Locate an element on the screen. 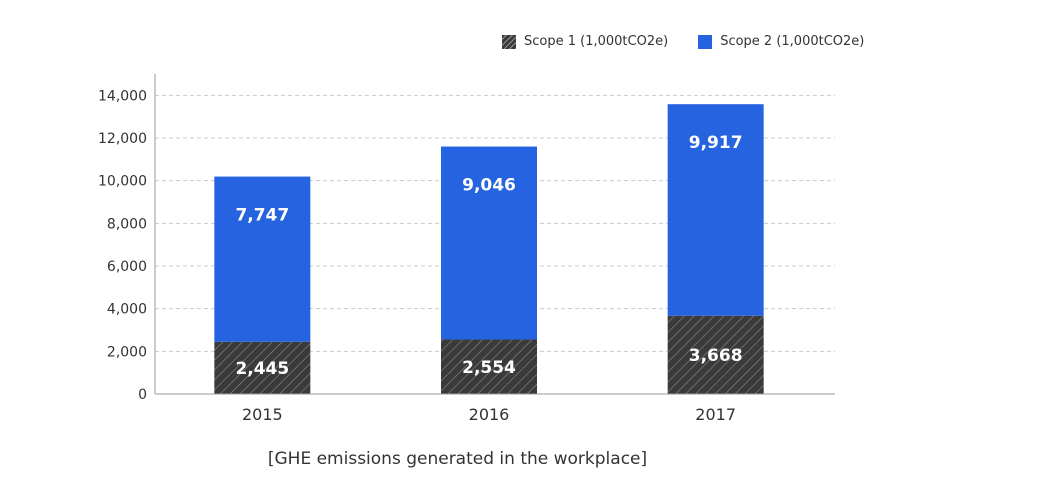 This screenshot has height=486, width=1041. y-tick-label: 10,000 is located at coordinates (122, 182).